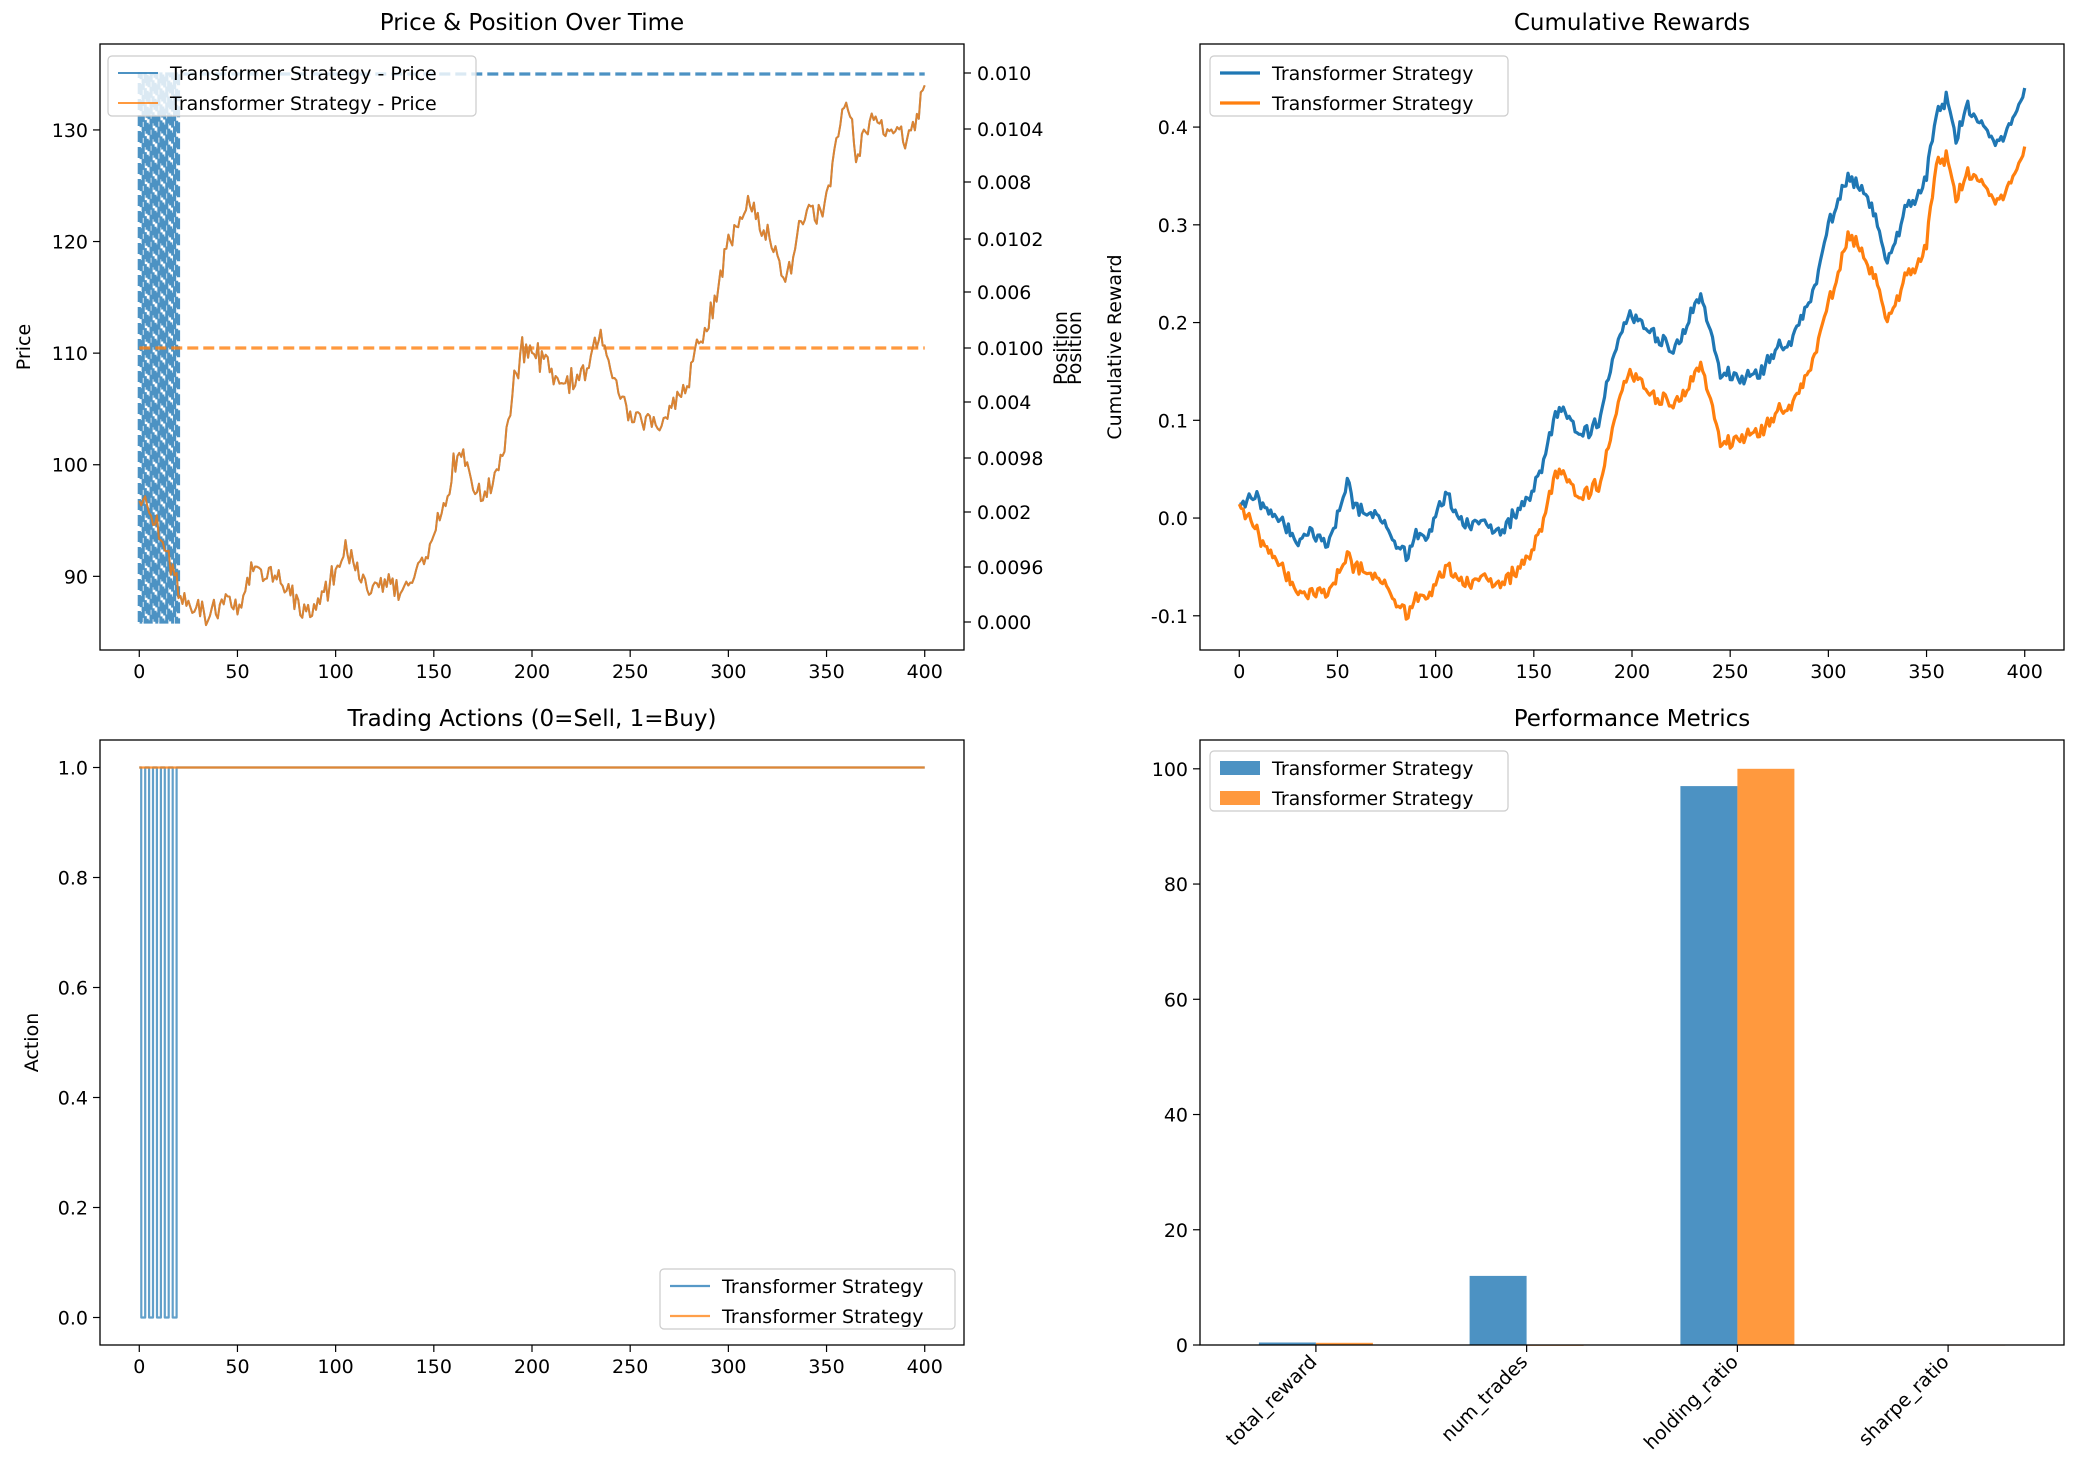 Image resolution: width=2083 pixels, height=1484 pixels. Describe the element at coordinates (1173, 226) in the screenshot. I see `y-tick-label: 0.3` at that location.